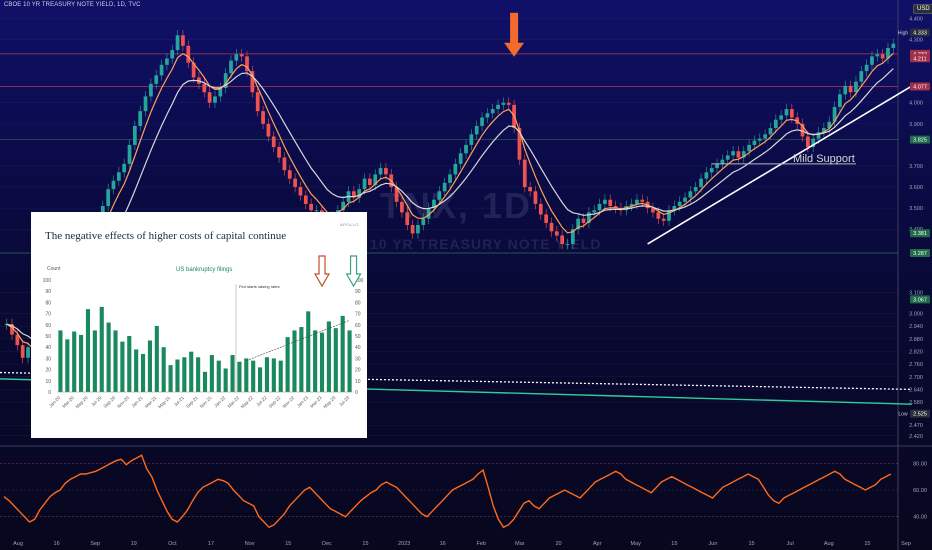 The height and width of the screenshot is (550, 932). I want to click on y-tick-label: 2.640, so click(916, 390).